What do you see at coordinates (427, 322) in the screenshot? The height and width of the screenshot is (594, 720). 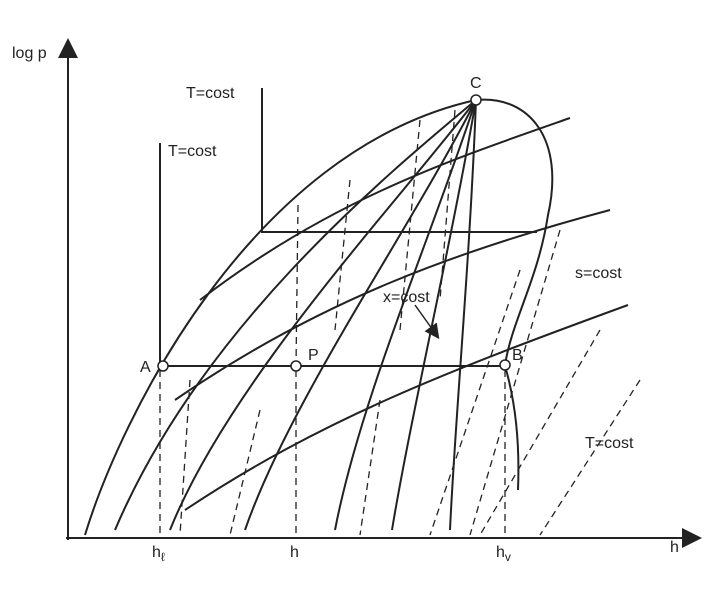 I see `pointer-arrow` at bounding box center [427, 322].